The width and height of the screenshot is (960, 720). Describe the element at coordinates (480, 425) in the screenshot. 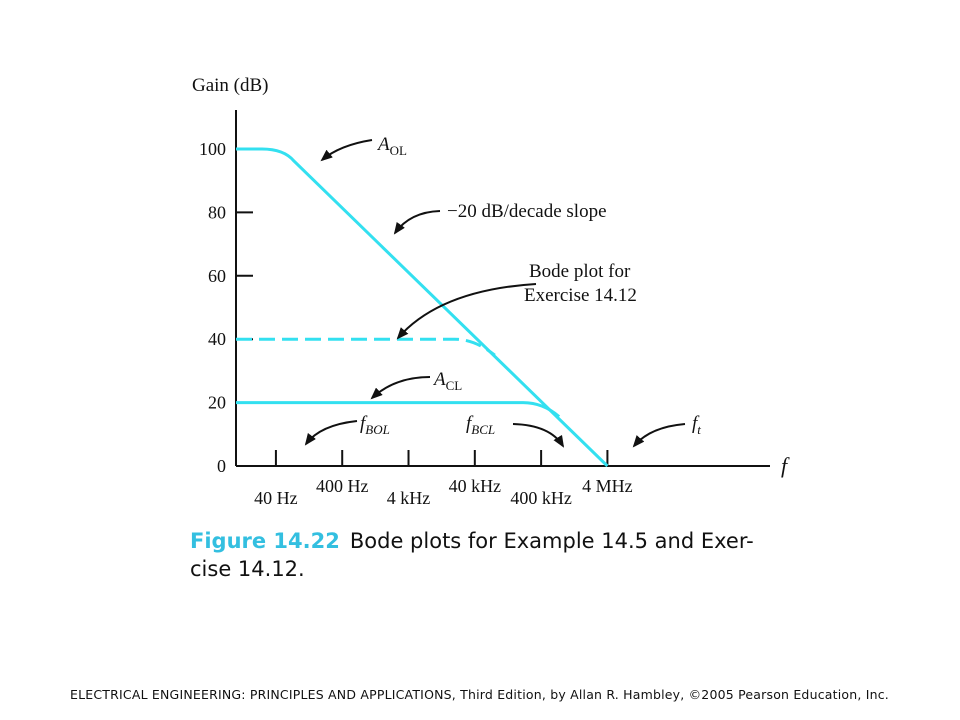

I see `label-fbcl: fBCL` at that location.